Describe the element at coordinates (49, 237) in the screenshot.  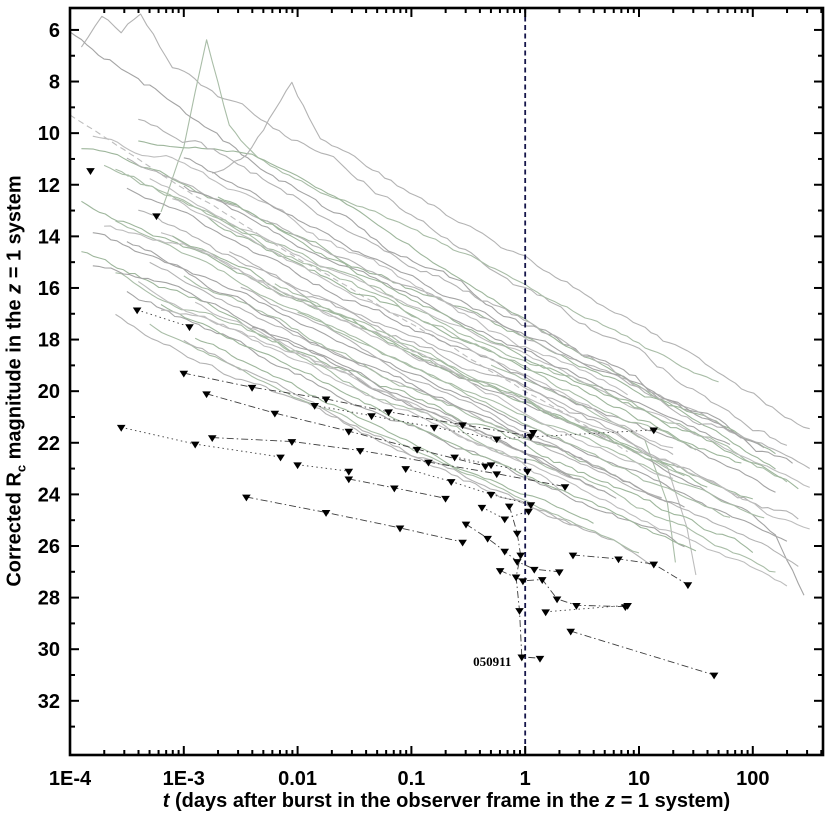
I see `y-tick-label: 14` at that location.